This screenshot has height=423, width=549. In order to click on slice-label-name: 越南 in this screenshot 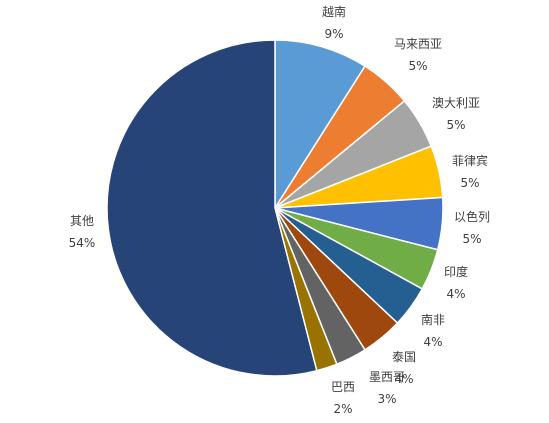, I will do `click(334, 11)`.